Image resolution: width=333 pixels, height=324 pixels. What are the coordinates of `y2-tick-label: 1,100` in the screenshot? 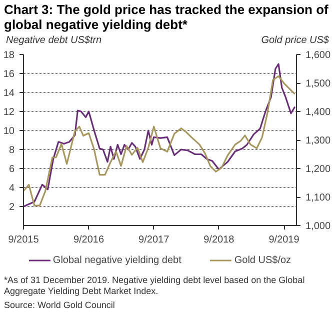 It's located at (318, 198).